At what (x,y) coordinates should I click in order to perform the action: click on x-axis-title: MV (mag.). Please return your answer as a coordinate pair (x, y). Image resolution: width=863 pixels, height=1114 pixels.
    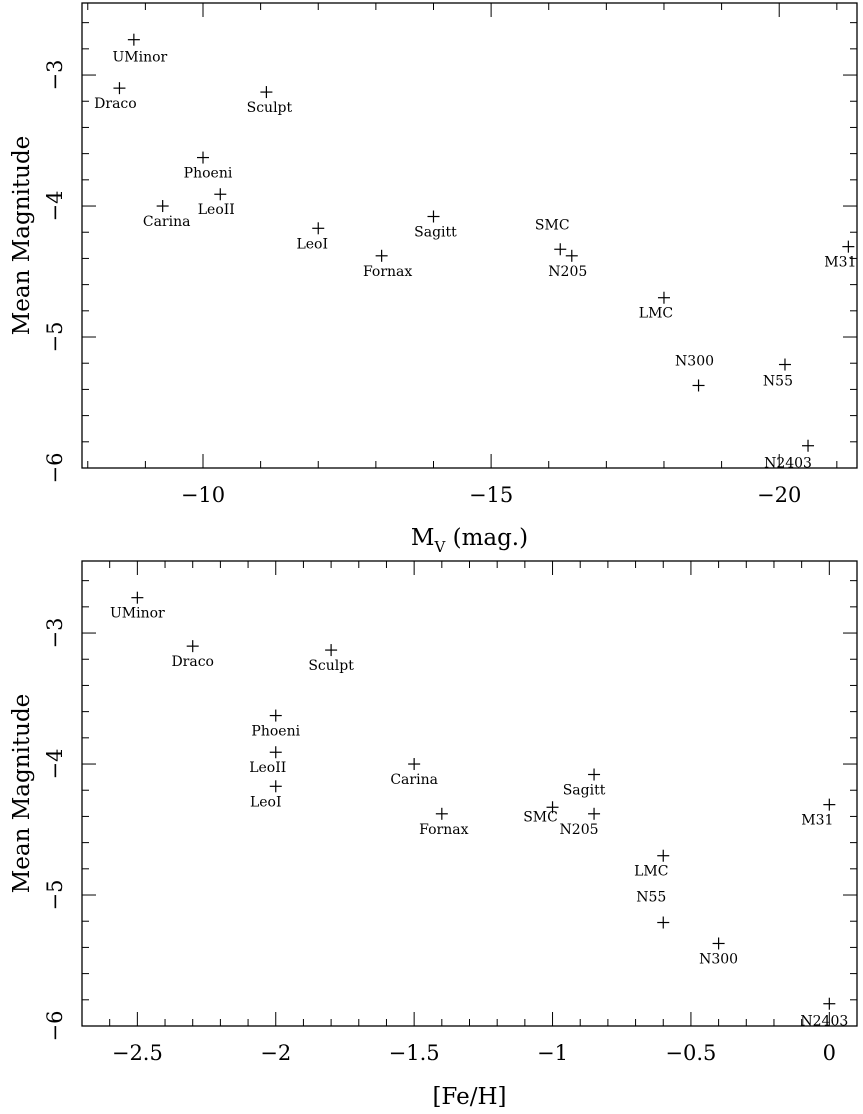
    Looking at the image, I should click on (469, 540).